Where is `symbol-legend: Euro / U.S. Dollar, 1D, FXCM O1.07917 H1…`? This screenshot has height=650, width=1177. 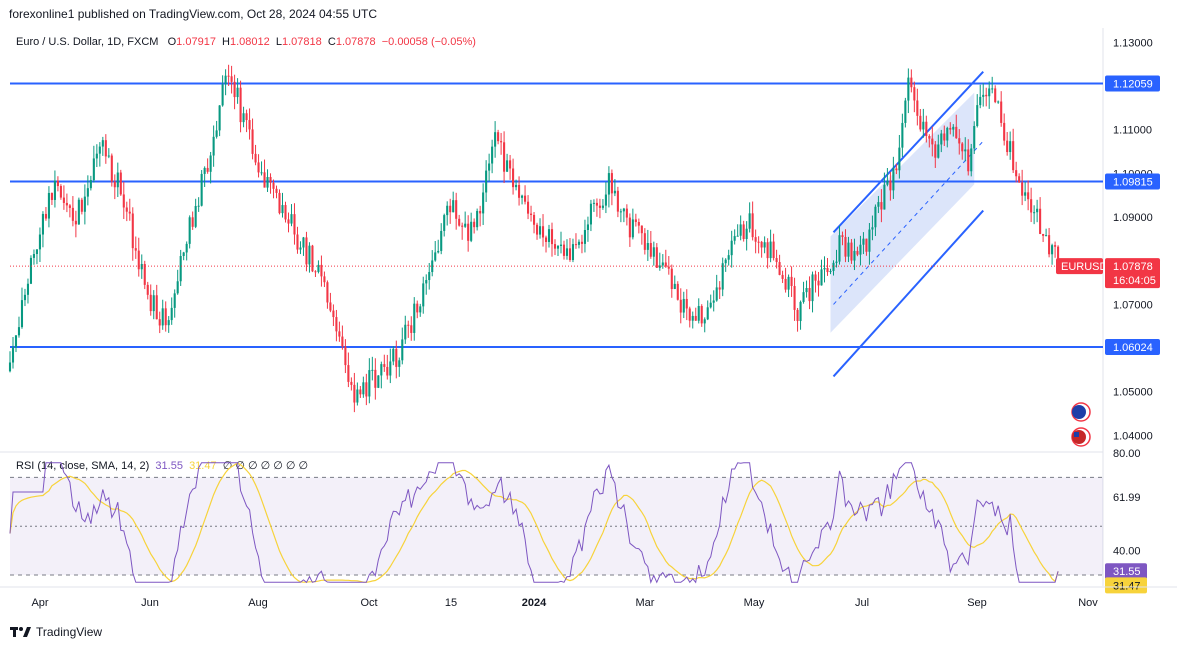 symbol-legend: Euro / U.S. Dollar, 1D, FXCM O1.07917 H1… is located at coordinates (246, 42).